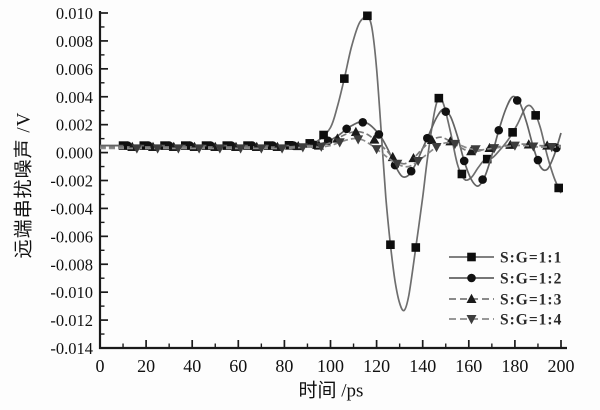  I want to click on y-tick-label: 0.004, so click(74, 97).